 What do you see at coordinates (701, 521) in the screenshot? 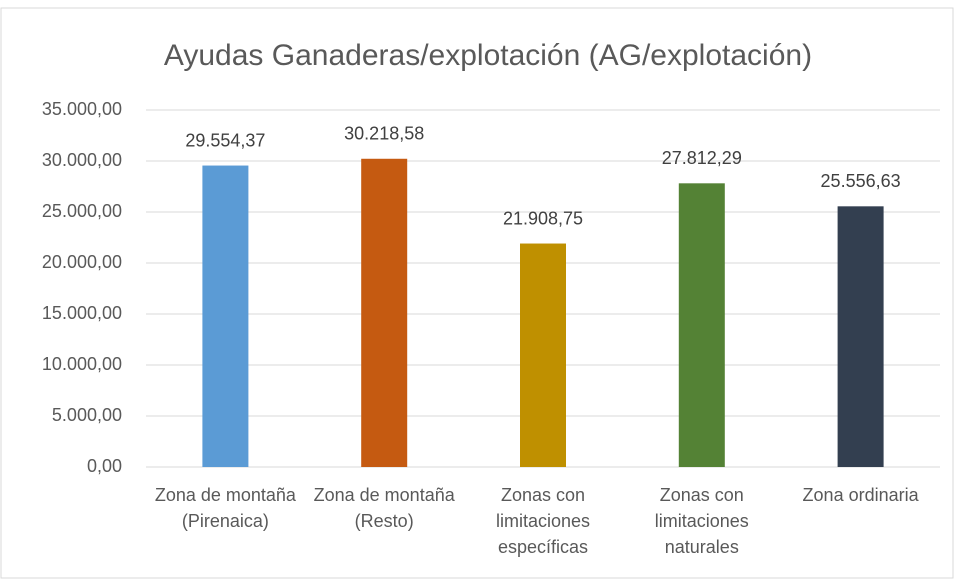
I see `x-tick-label: Zonas con limitaciones naturales` at bounding box center [701, 521].